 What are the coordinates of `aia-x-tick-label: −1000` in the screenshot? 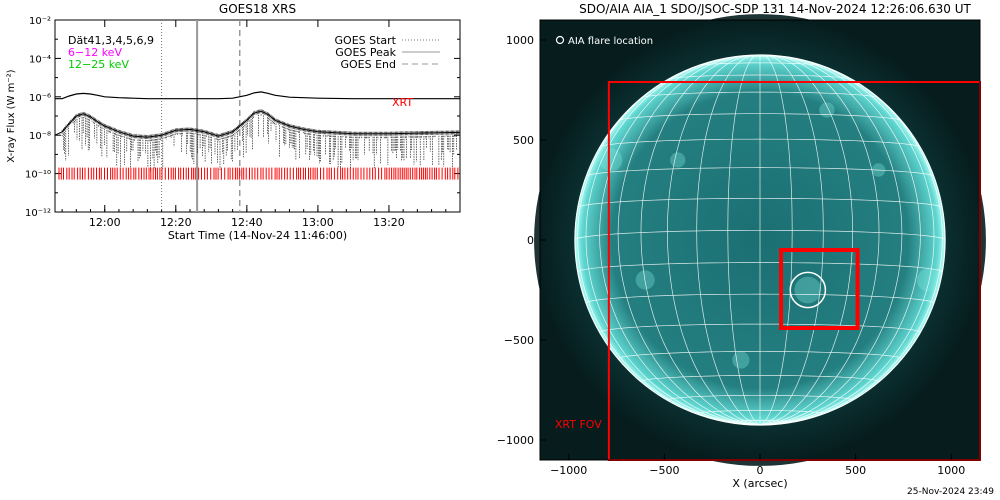 It's located at (568, 470).